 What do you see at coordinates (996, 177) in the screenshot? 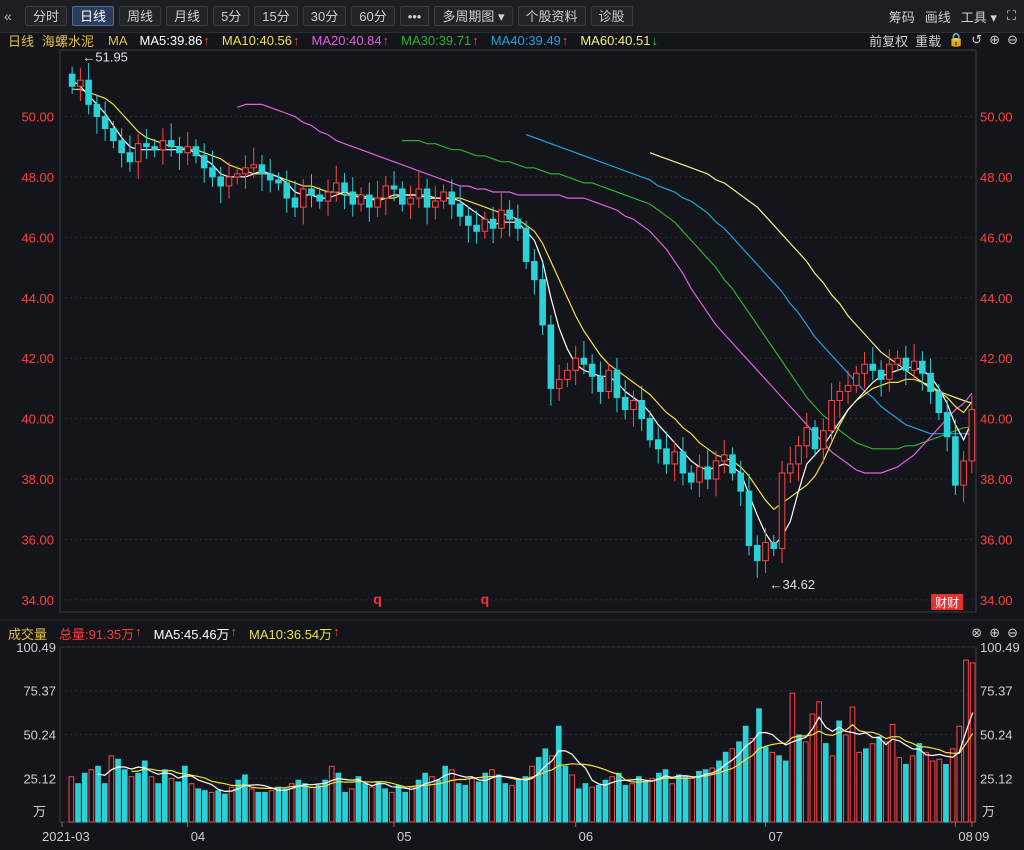
I see `price-tick-right: 48.00` at bounding box center [996, 177].